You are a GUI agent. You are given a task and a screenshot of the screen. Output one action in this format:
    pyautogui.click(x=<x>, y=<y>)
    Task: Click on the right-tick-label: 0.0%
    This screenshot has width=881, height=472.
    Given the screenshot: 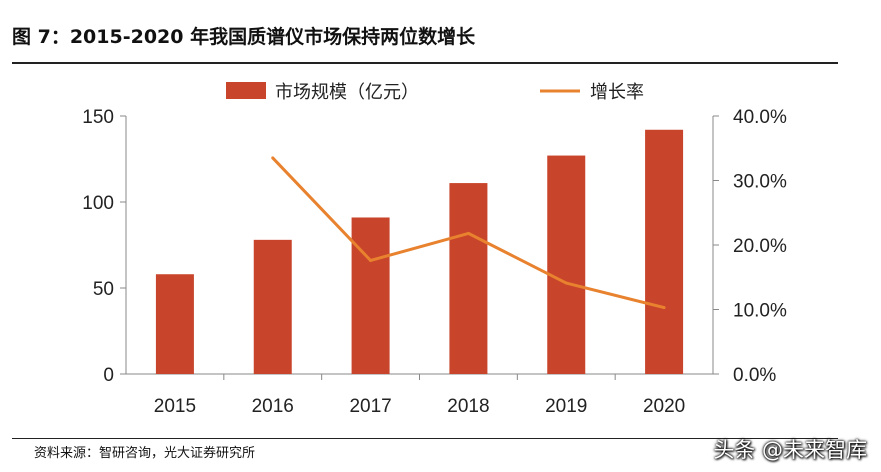 What is the action you would take?
    pyautogui.click(x=754, y=375)
    